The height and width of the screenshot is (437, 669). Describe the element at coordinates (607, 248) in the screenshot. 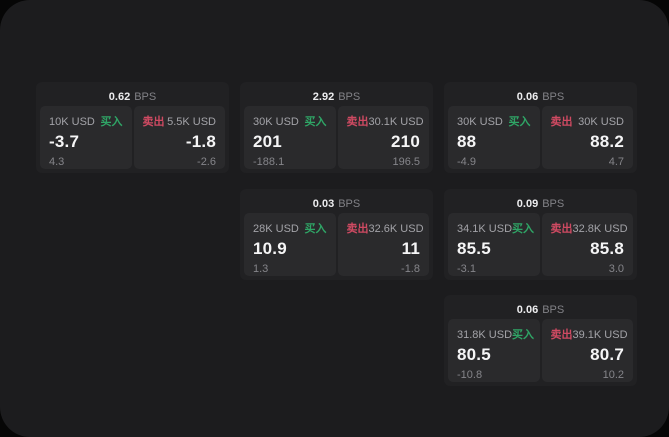

I see `sell-price: 85.8` at that location.